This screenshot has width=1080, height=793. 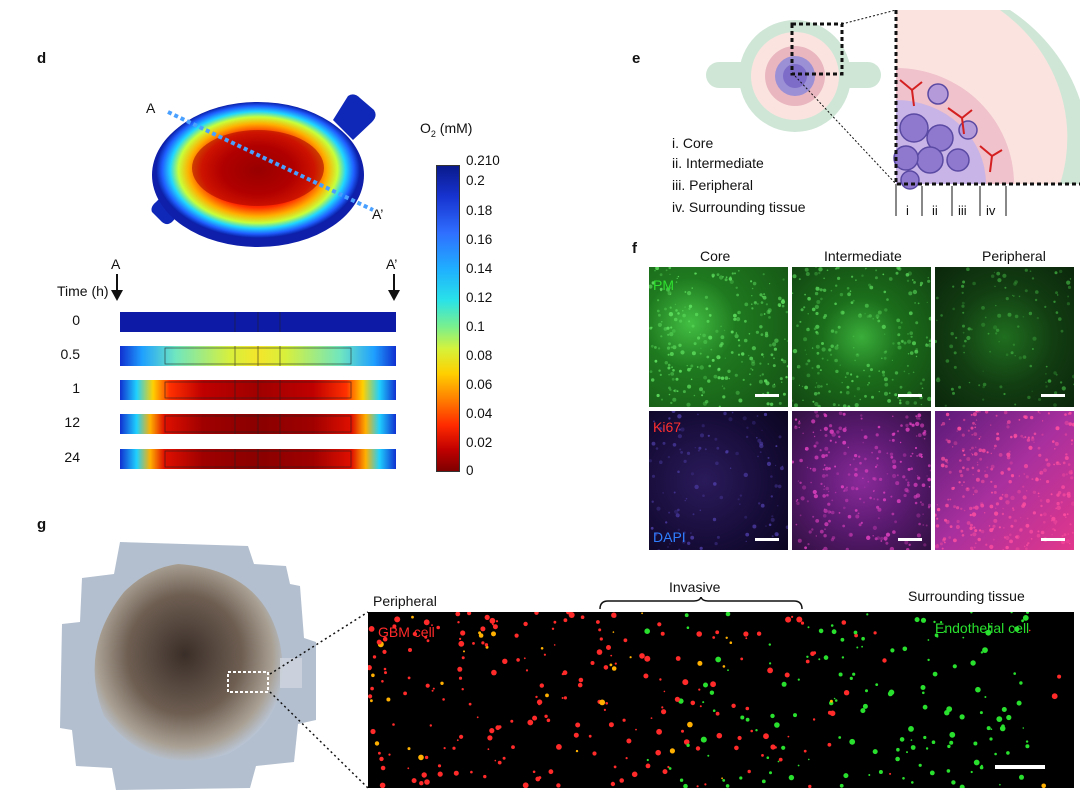 What do you see at coordinates (718, 337) in the screenshot?
I see `pm-core-image-speckle` at bounding box center [718, 337].